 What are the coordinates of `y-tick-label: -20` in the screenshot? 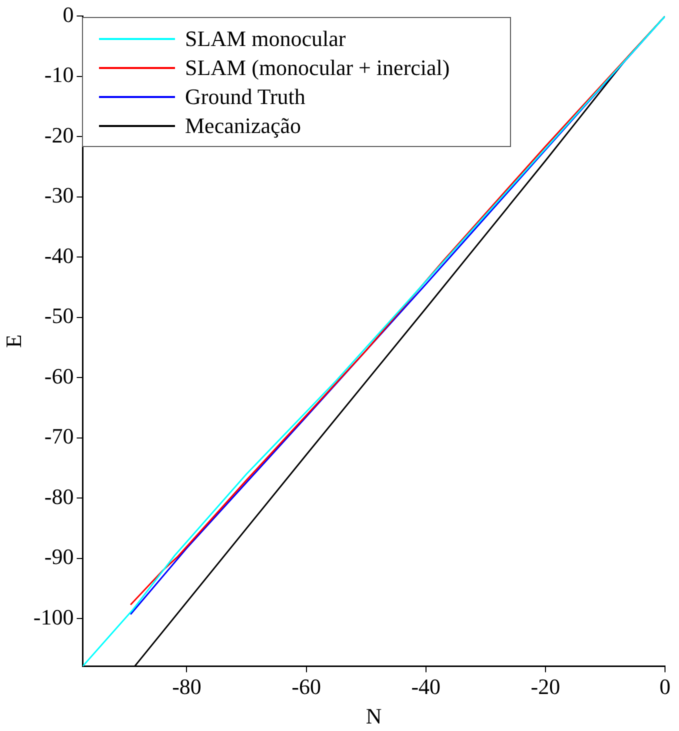 It's located at (59, 135).